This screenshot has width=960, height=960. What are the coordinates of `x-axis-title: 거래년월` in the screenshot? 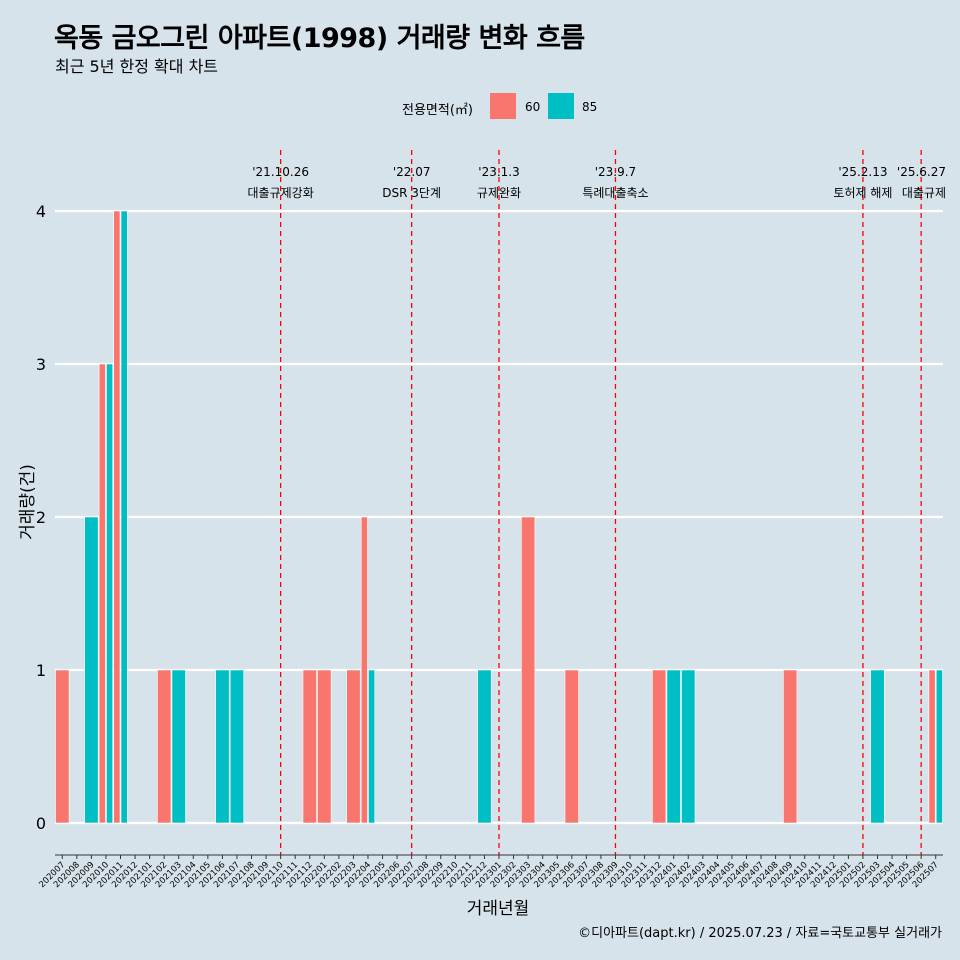 It's located at (498, 909).